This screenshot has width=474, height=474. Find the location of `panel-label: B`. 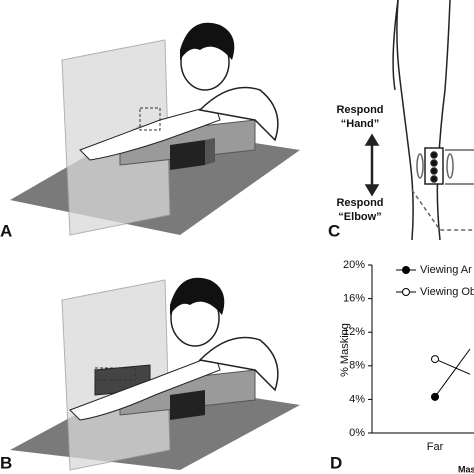

panel-label: B is located at coordinates (6, 462).